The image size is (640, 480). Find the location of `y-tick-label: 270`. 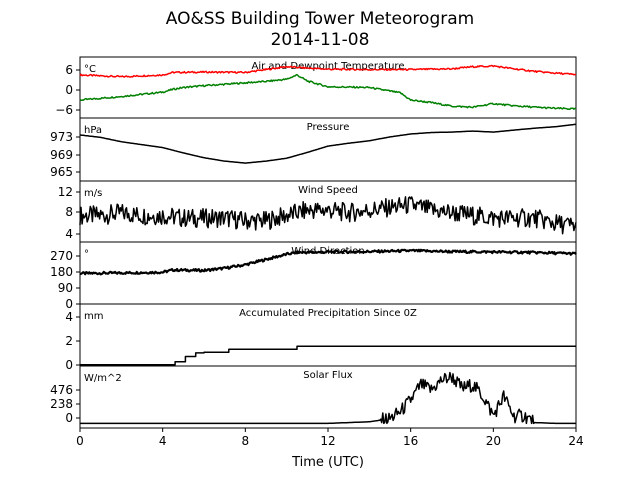

y-tick-label: 270 is located at coordinates (61, 256).